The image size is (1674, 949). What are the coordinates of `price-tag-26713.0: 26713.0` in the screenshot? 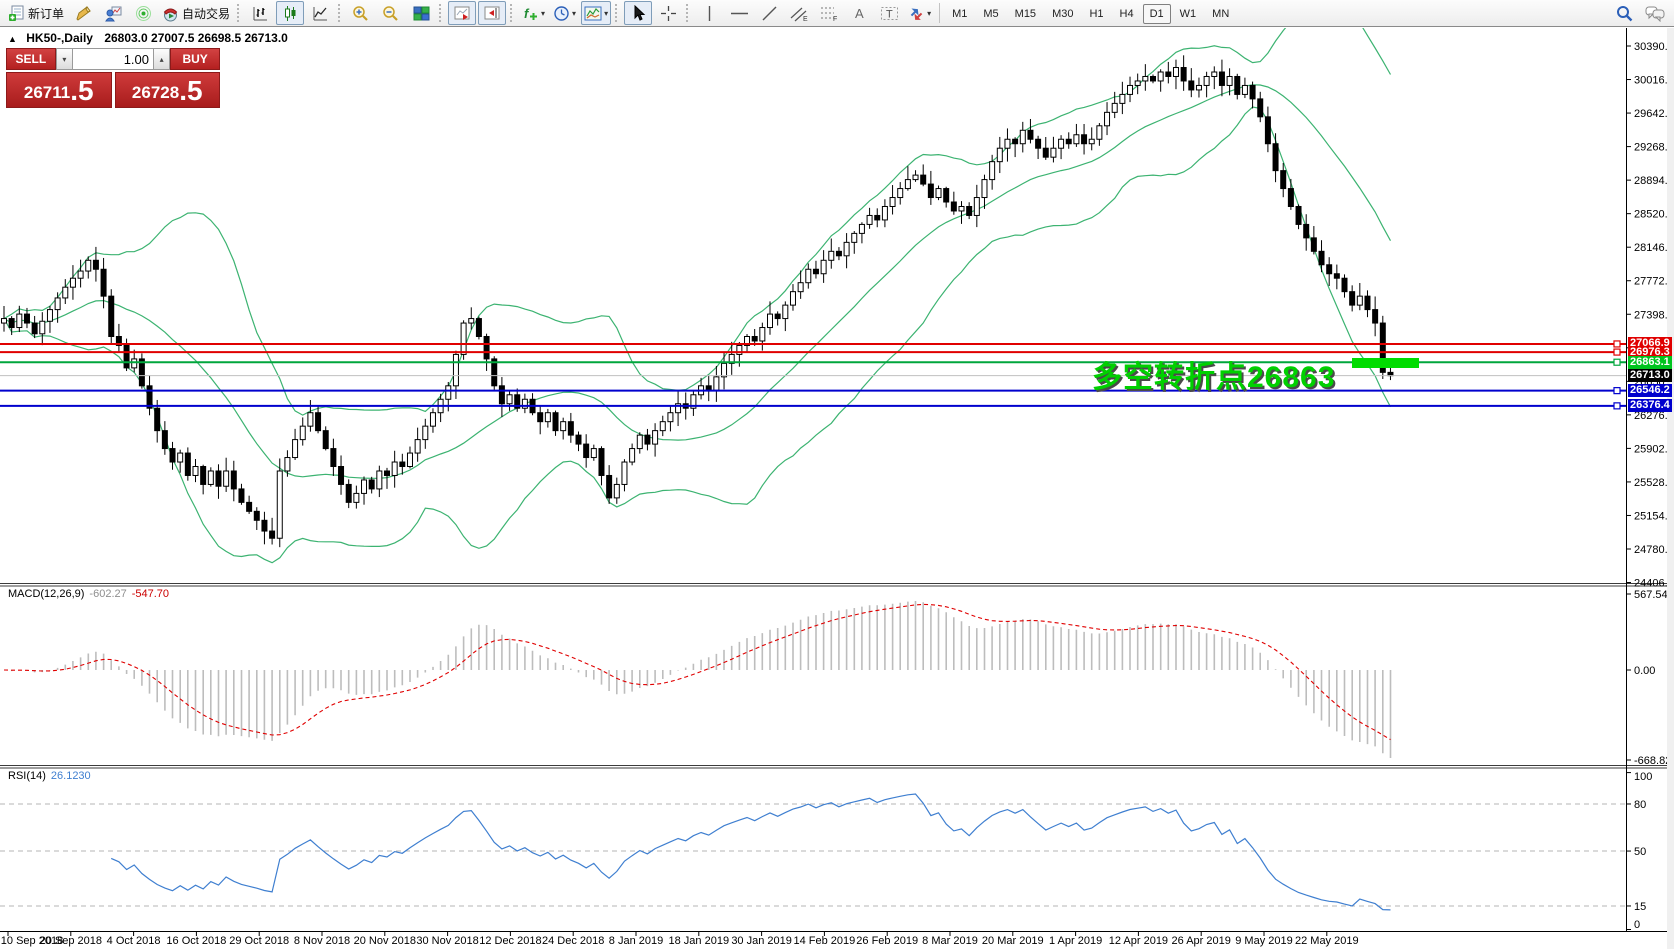 It's located at (1650, 376).